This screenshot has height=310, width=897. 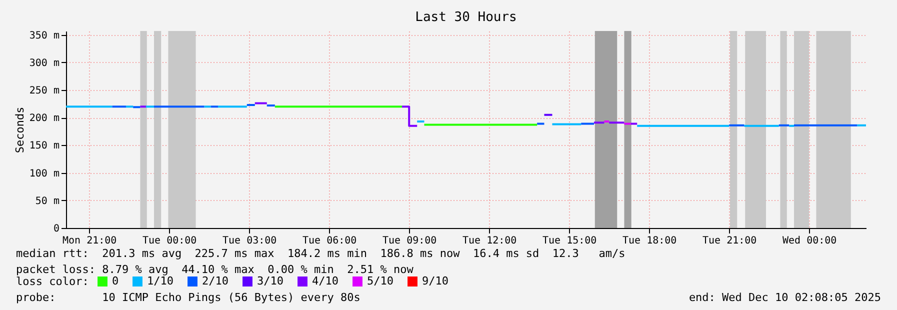 I want to click on text: packet loss: 8.79 % avg 44.10 % max 0.00 % min 2.51 % now, so click(x=215, y=269).